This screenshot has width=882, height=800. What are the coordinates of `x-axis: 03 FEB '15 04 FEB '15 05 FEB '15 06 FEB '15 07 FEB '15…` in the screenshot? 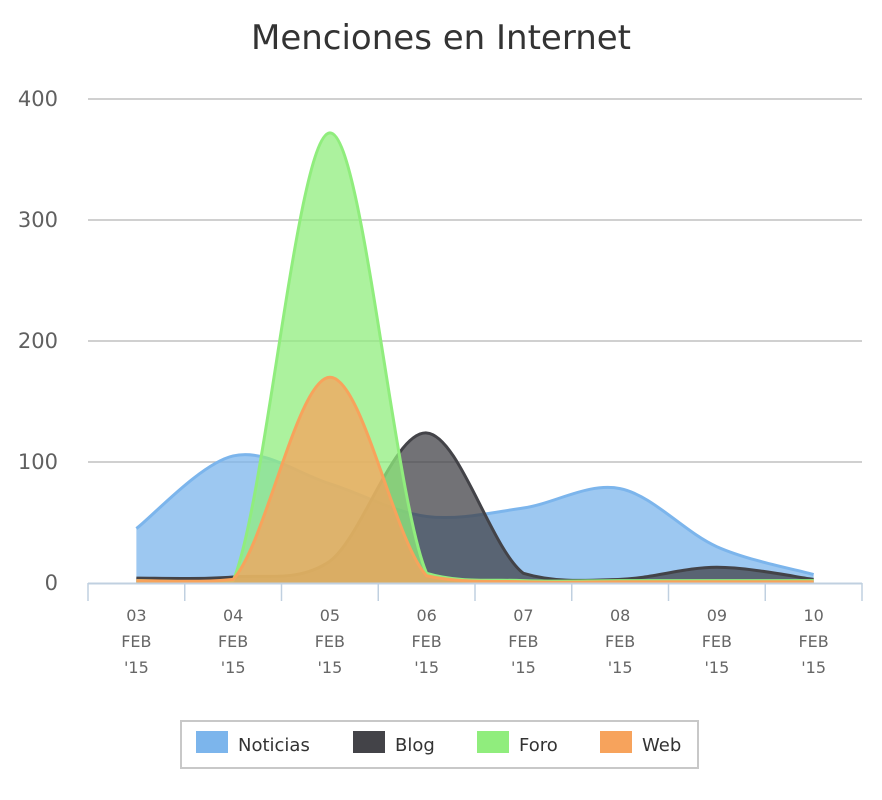 It's located at (475, 629).